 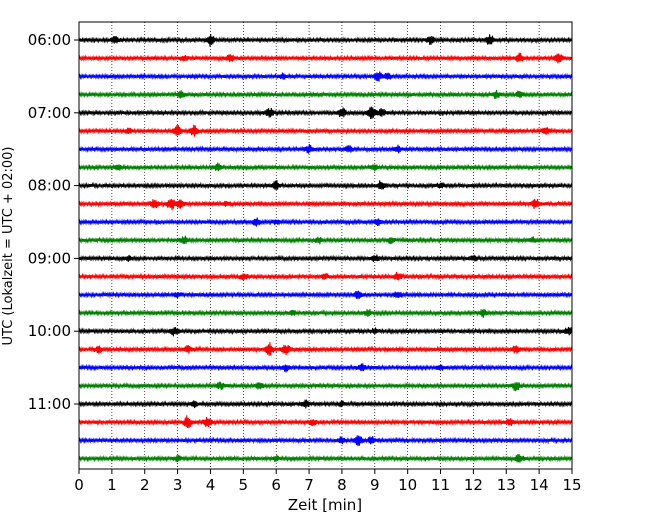 I want to click on x-tick-label: 14, so click(x=539, y=485).